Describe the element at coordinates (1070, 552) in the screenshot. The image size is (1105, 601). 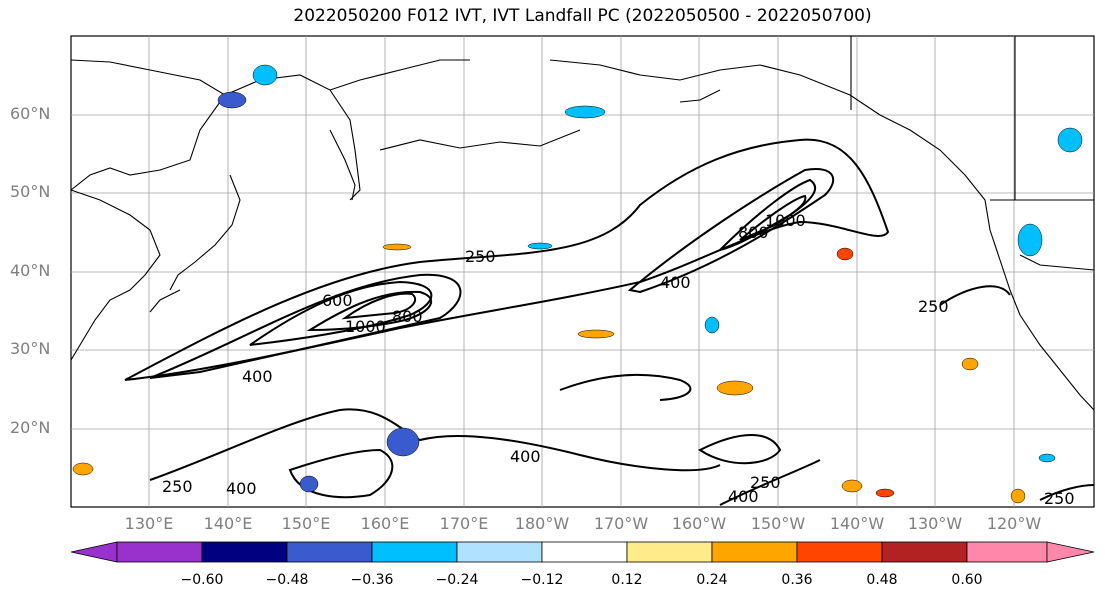
I see `colorbar-swatch-10b` at that location.